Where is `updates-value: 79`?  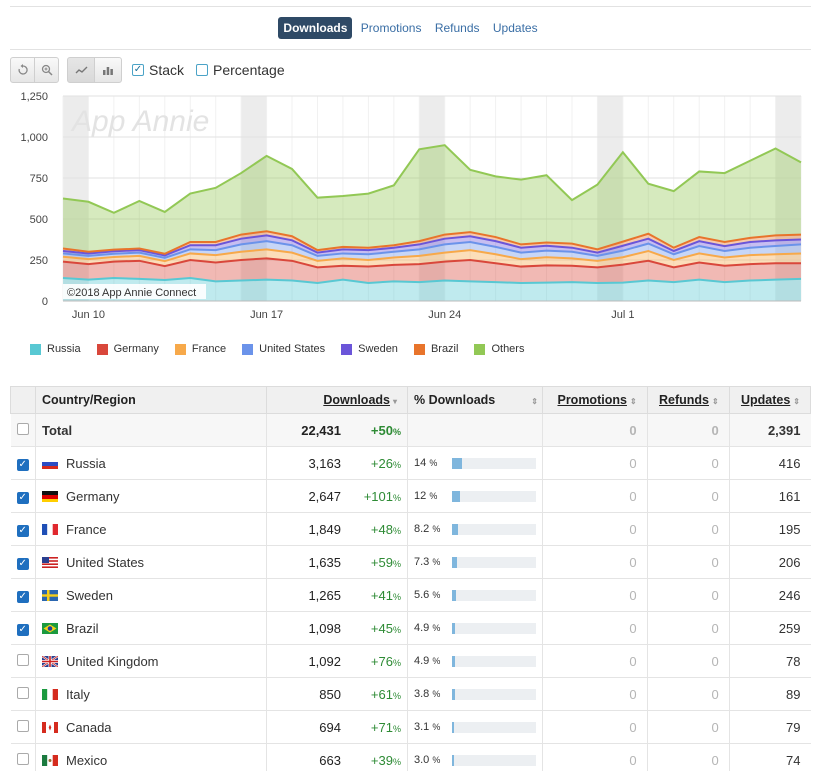 updates-value: 79 is located at coordinates (769, 727).